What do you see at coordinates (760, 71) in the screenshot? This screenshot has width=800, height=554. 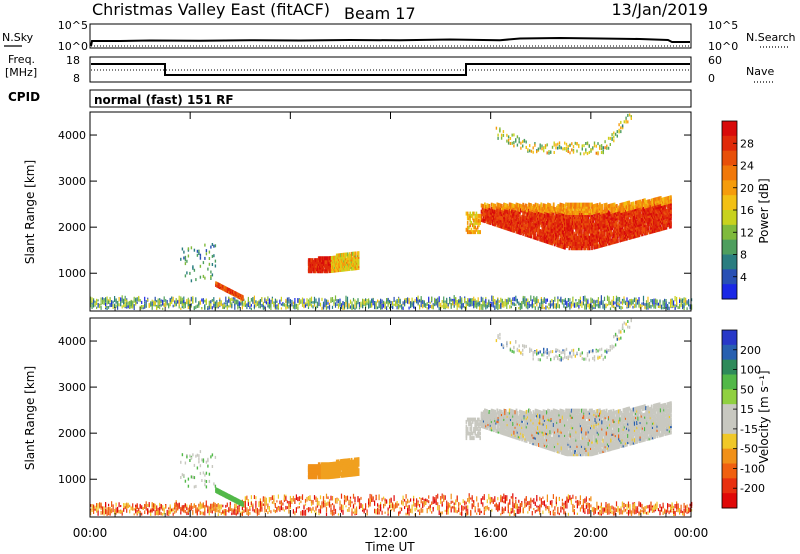 I see `nave-label: Nave` at bounding box center [760, 71].